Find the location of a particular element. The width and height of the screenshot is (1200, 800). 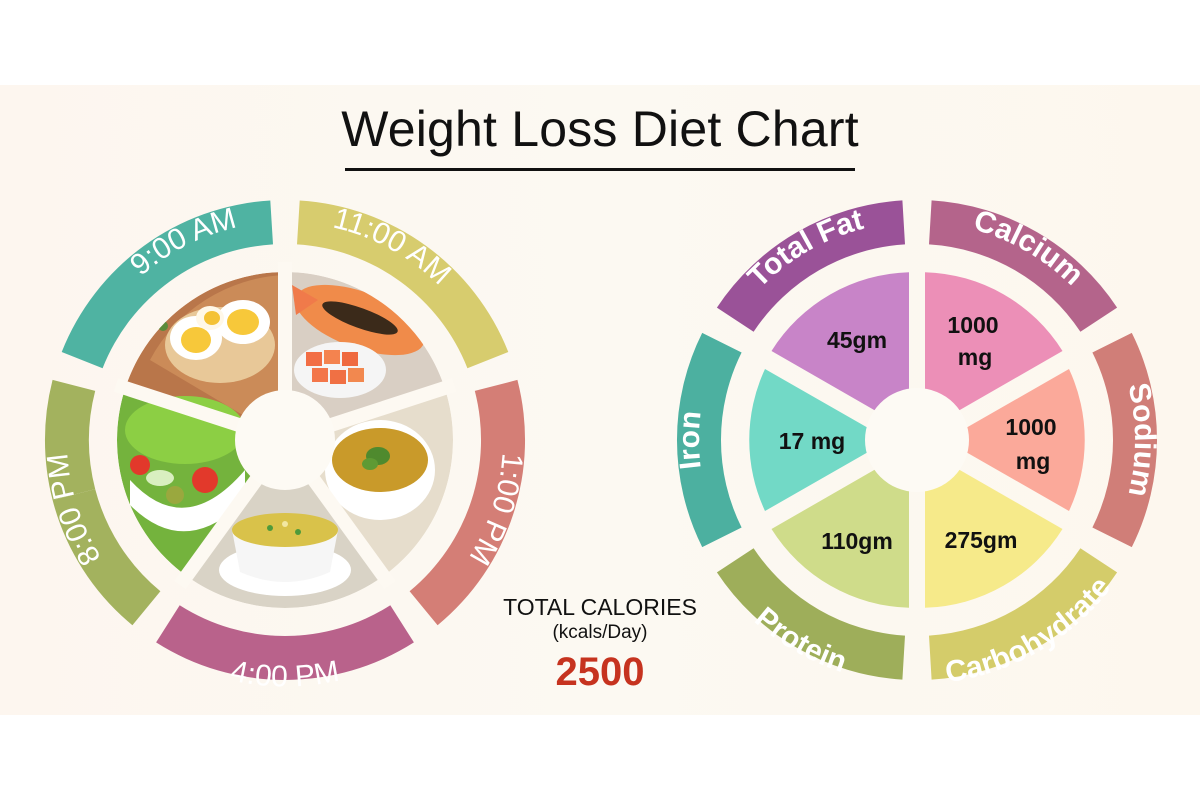

wedge-sodium is located at coordinates (1008, 440).